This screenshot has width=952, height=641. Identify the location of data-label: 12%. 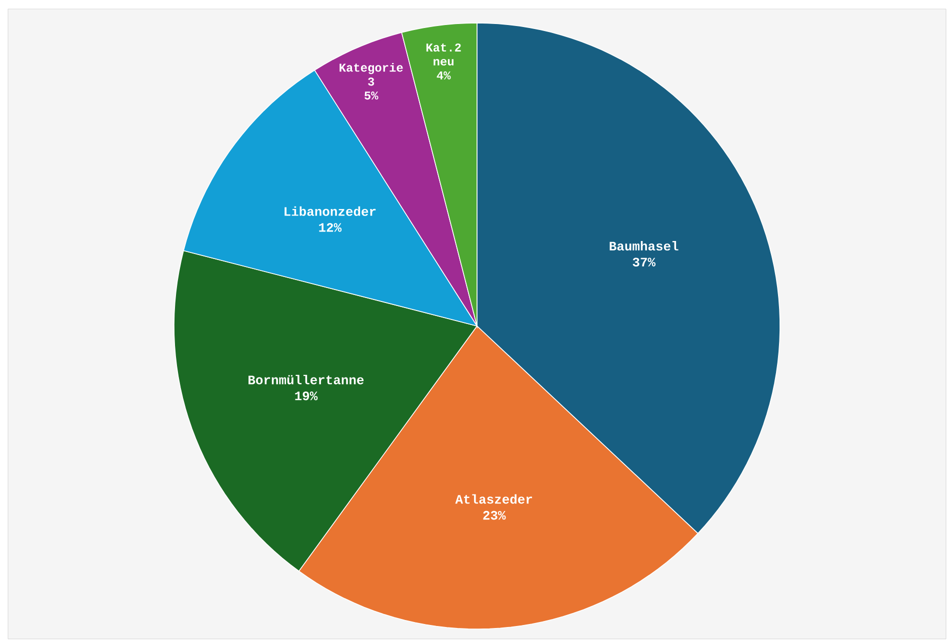
(330, 227).